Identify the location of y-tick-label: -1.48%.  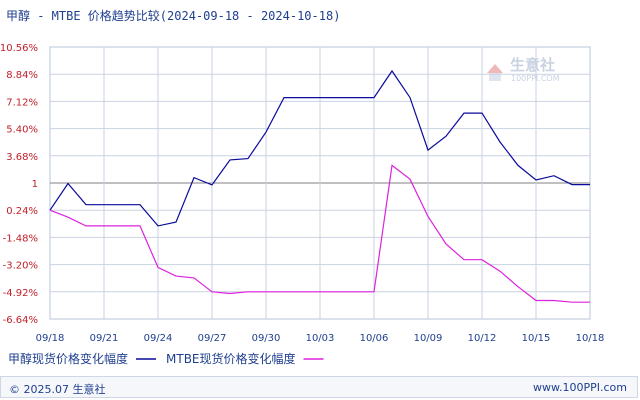
(20, 238).